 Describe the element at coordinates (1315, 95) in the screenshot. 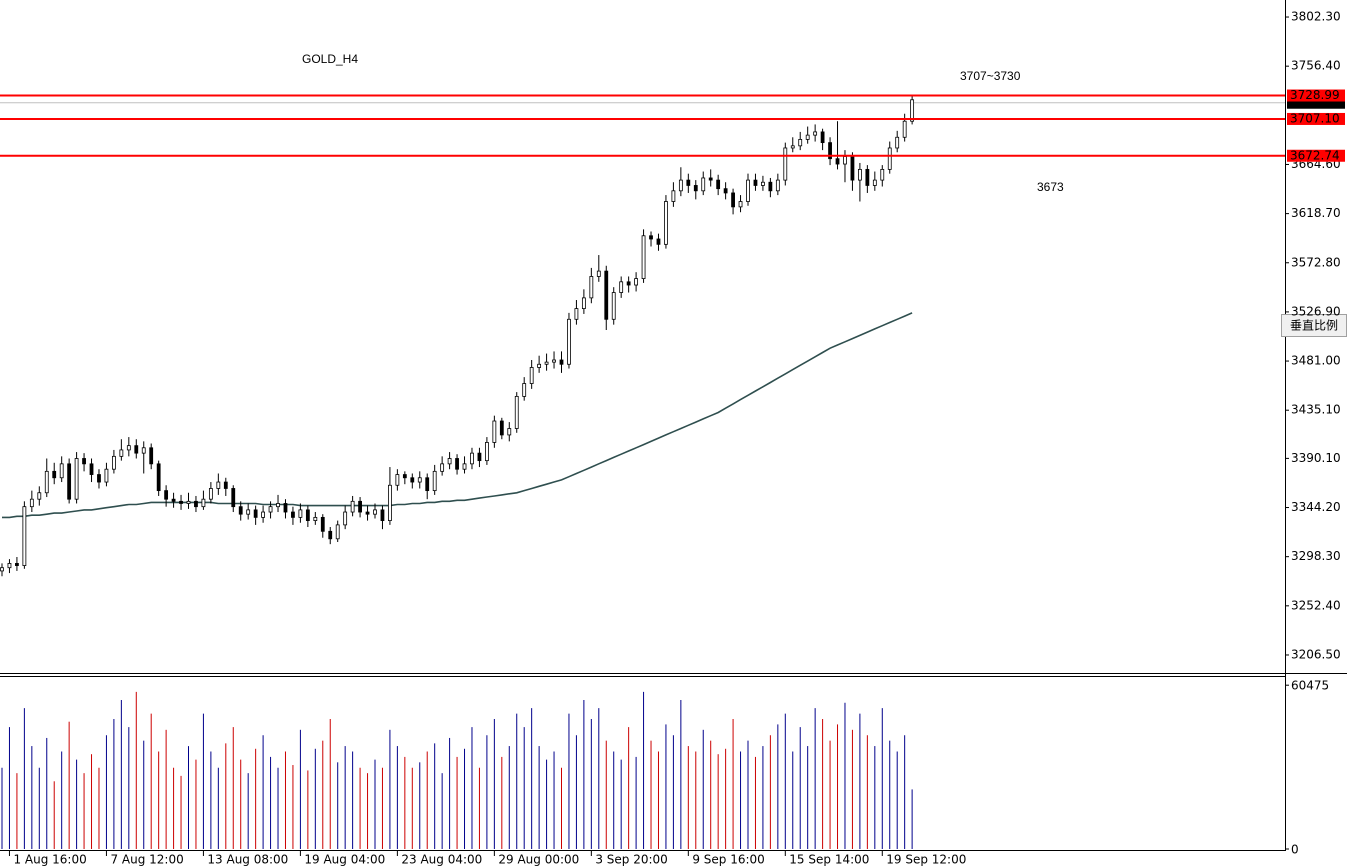

I see `level-label: 3728.99` at that location.